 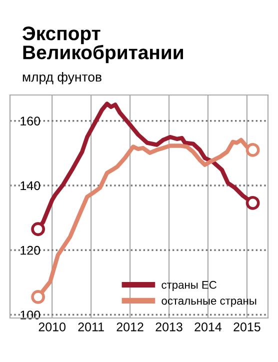 I want to click on y-tick-label: 140, so click(x=30, y=185).